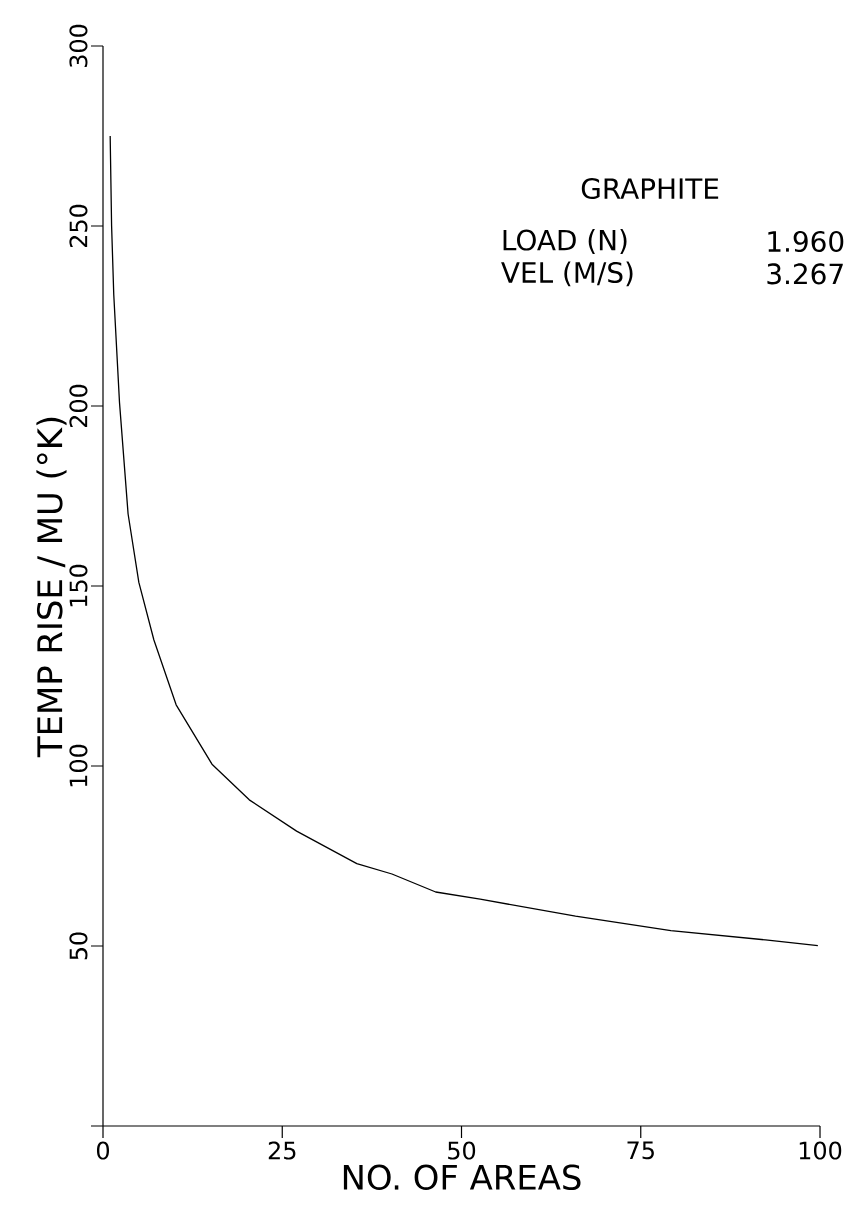  Describe the element at coordinates (78, 226) in the screenshot. I see `y-tick-label: 250` at that location.